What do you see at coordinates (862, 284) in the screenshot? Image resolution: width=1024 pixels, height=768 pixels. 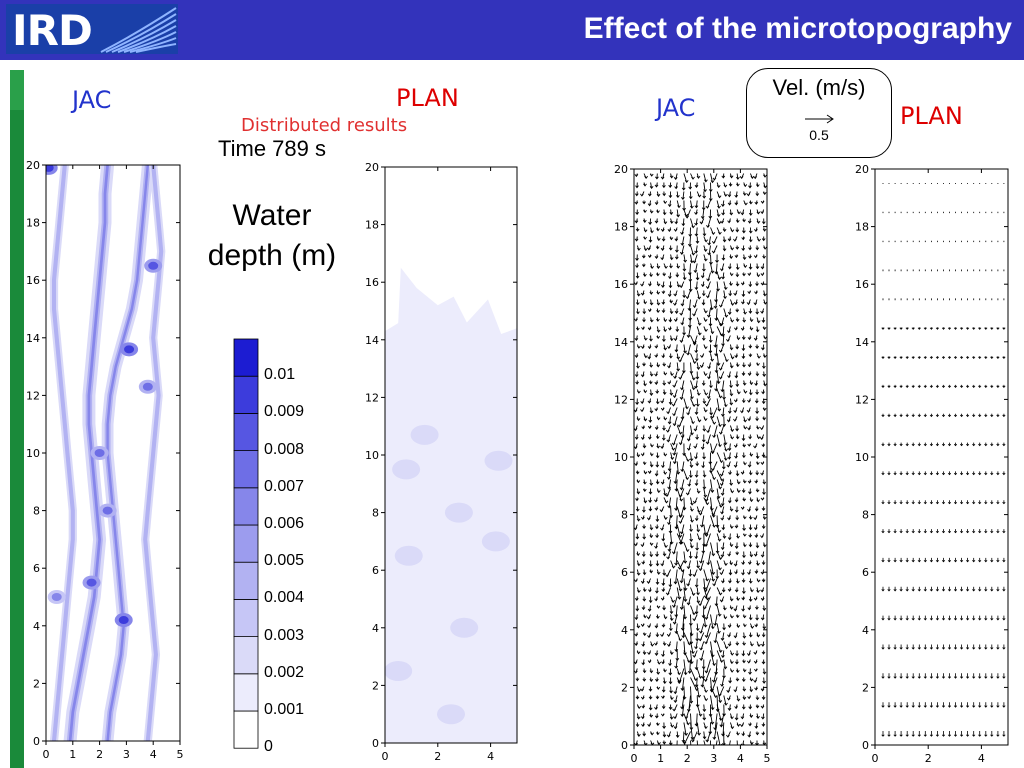 I see `y-tick-label: 16` at bounding box center [862, 284].